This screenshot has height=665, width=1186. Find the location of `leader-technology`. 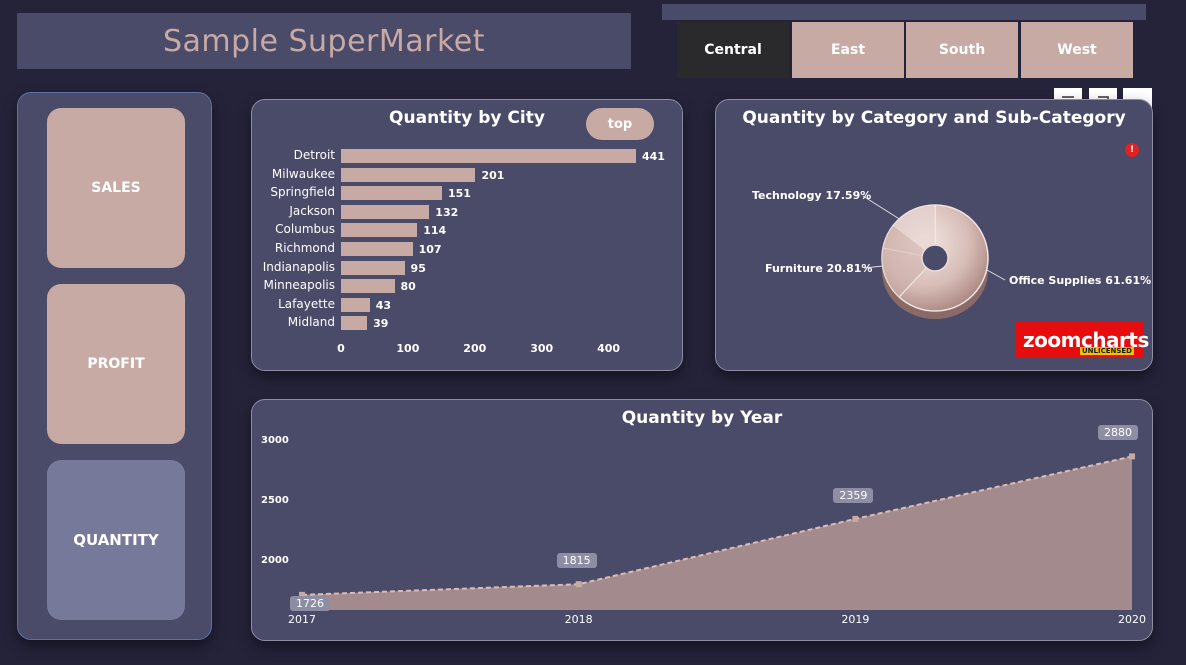

leader-technology is located at coordinates (882, 208).